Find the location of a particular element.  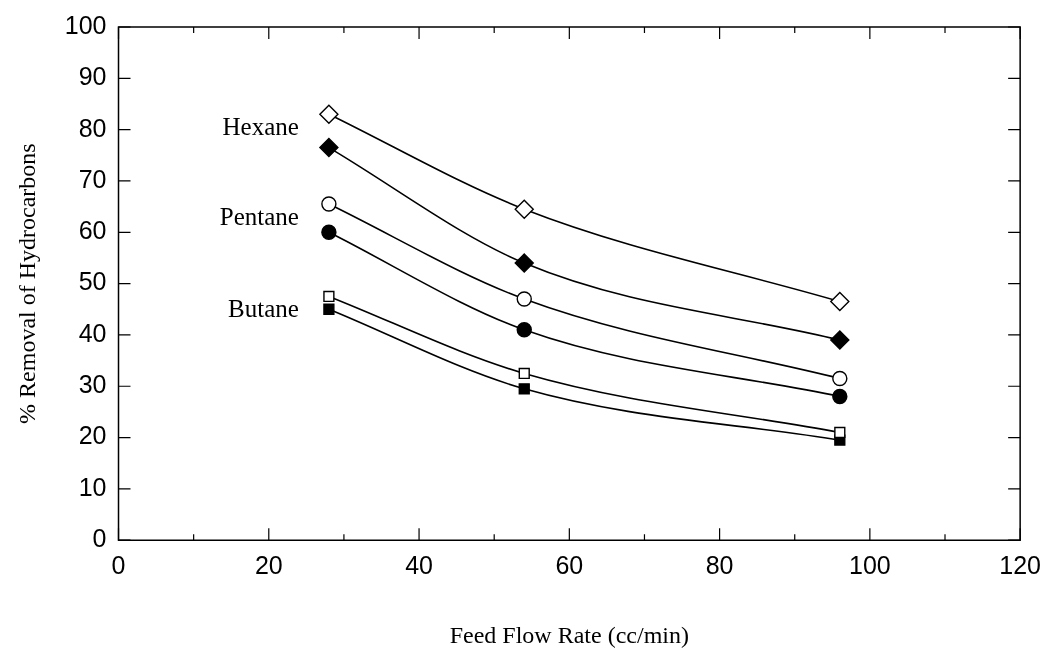

y-tick-label: 80 is located at coordinates (92, 127).